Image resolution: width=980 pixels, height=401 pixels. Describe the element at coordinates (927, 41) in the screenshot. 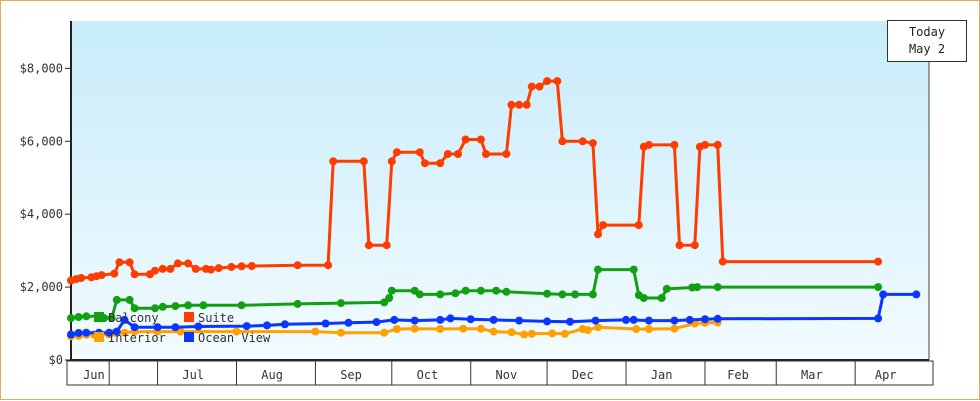

I see `today-marker: Today May 2` at that location.